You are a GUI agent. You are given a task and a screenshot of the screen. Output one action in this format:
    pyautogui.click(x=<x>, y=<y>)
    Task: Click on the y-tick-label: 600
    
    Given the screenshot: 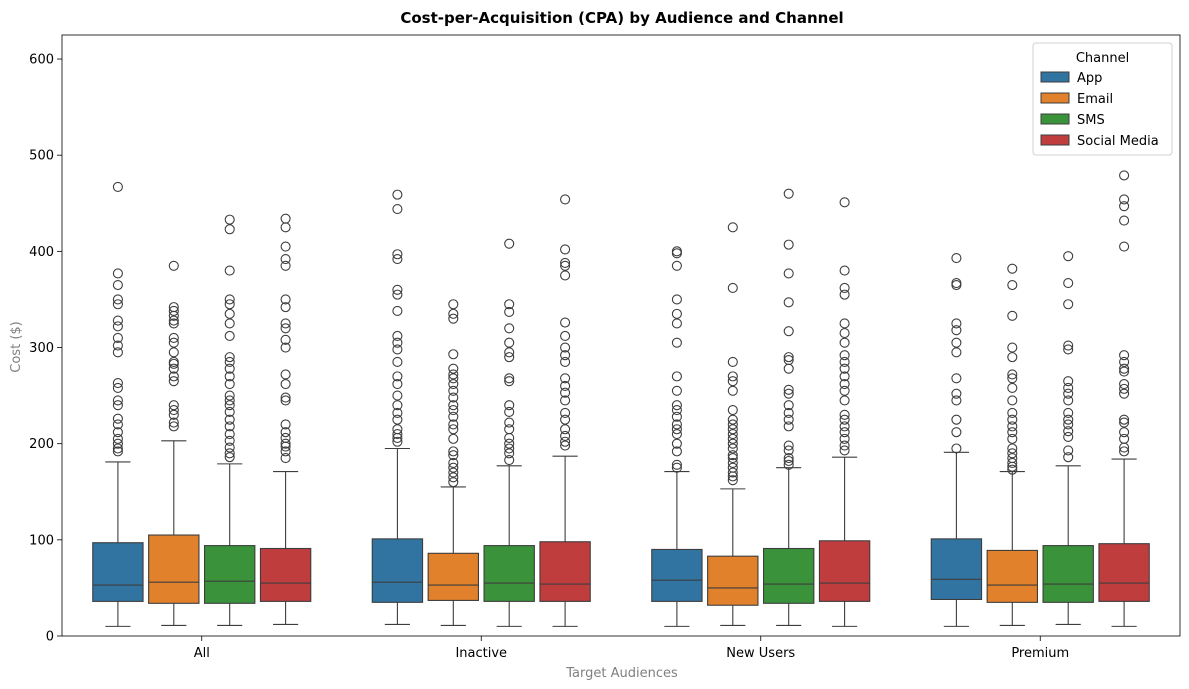 What is the action you would take?
    pyautogui.click(x=41, y=60)
    